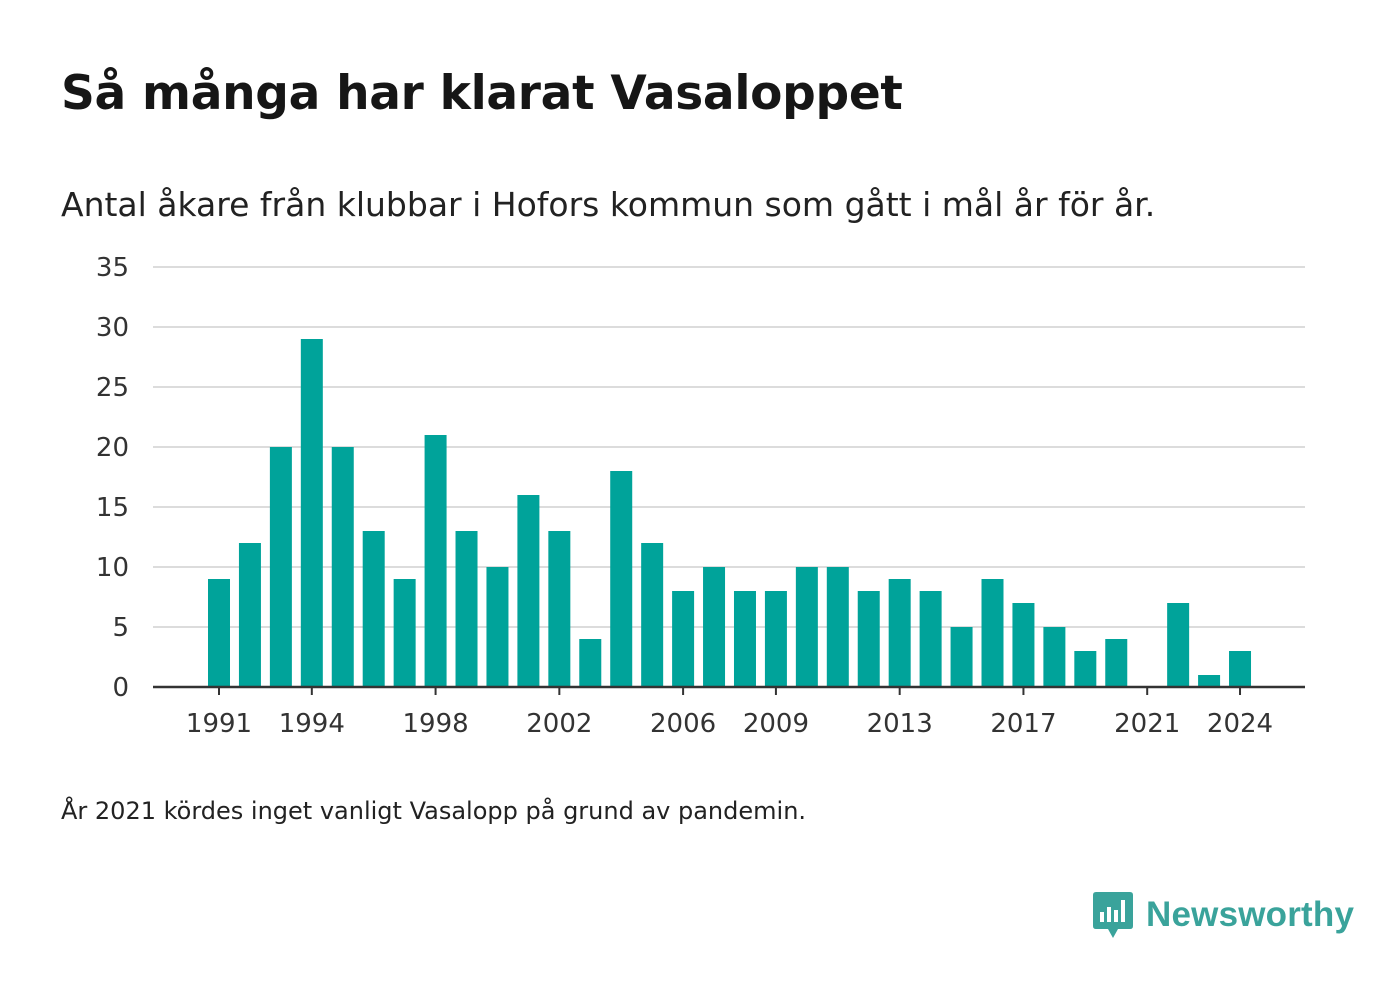  I want to click on y-tick-label: 35, so click(112, 268).